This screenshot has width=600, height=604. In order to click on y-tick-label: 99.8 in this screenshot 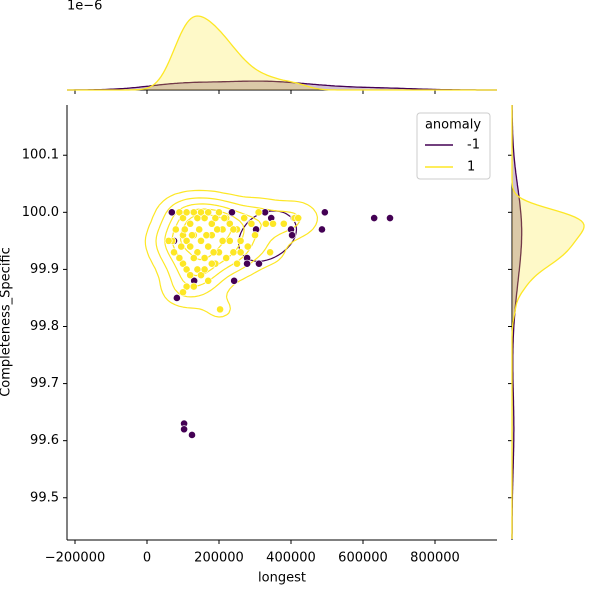, I will do `click(44, 326)`.